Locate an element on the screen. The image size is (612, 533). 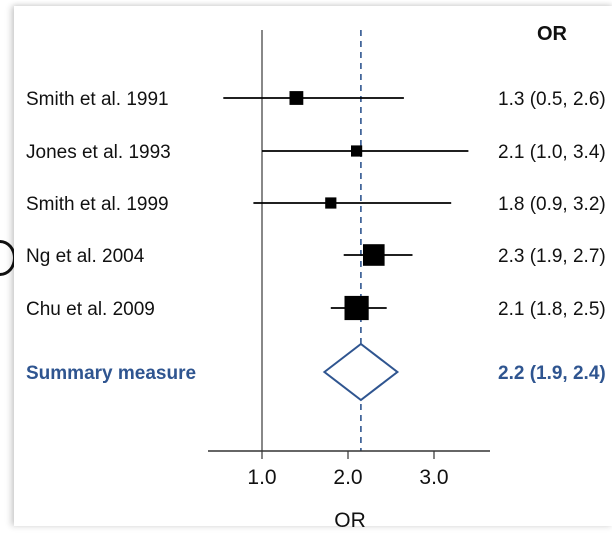
study-or-value: 2.3 (1.9, 2.7) is located at coordinates (552, 256).